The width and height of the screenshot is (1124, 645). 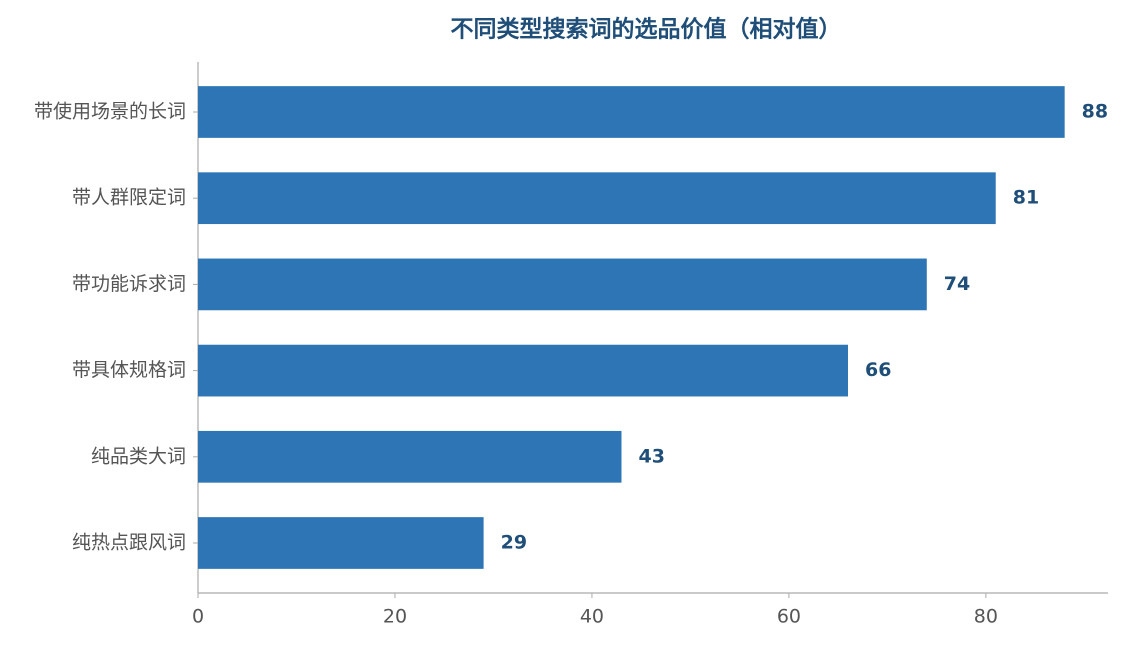 I want to click on y-tick-label: 纯品类大词, so click(x=138, y=456).